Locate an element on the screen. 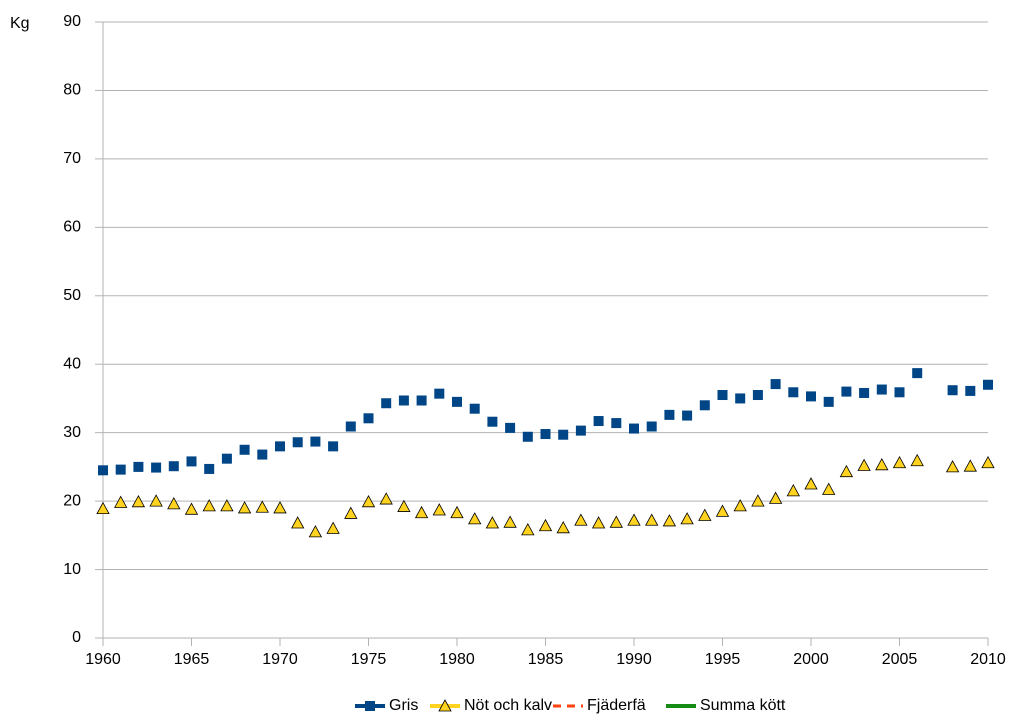  y-tick-label: 10 is located at coordinates (72, 569).